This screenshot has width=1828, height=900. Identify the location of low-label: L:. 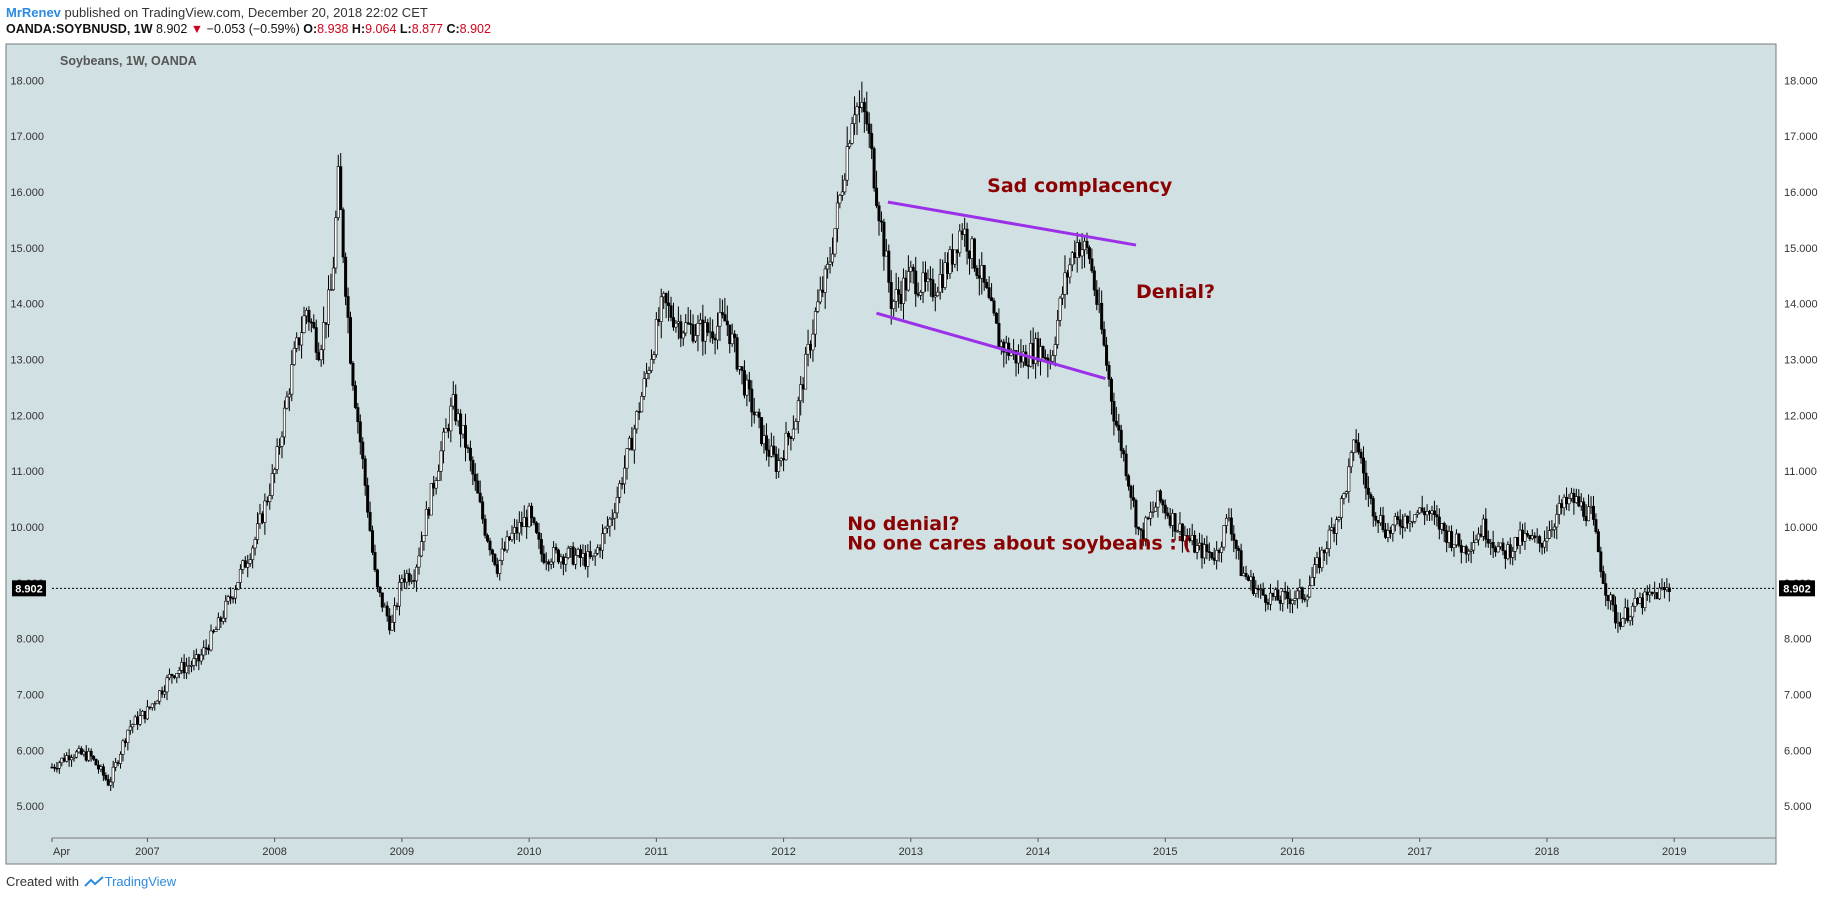
(405, 29).